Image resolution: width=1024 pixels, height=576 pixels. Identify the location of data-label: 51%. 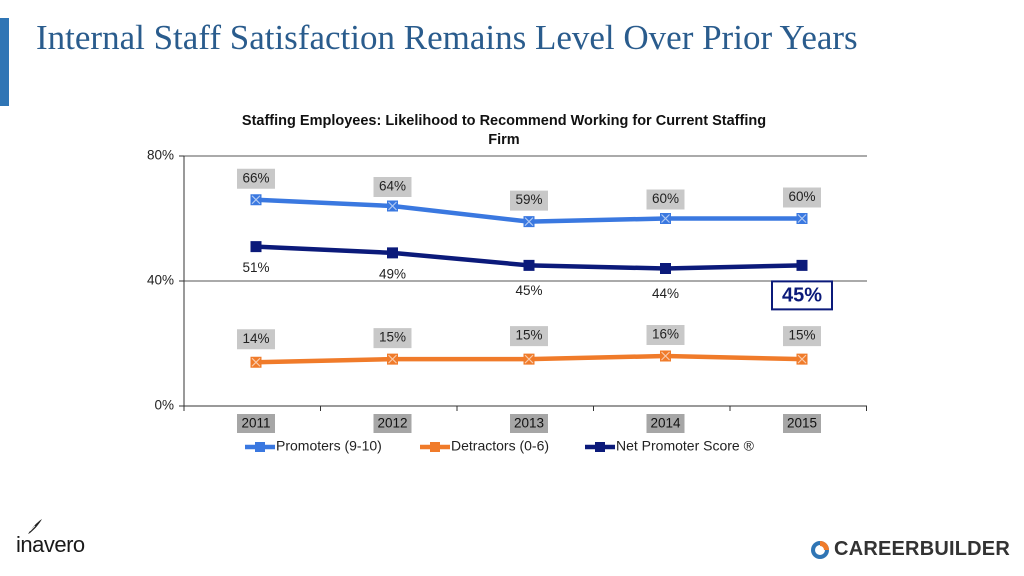
(255, 267).